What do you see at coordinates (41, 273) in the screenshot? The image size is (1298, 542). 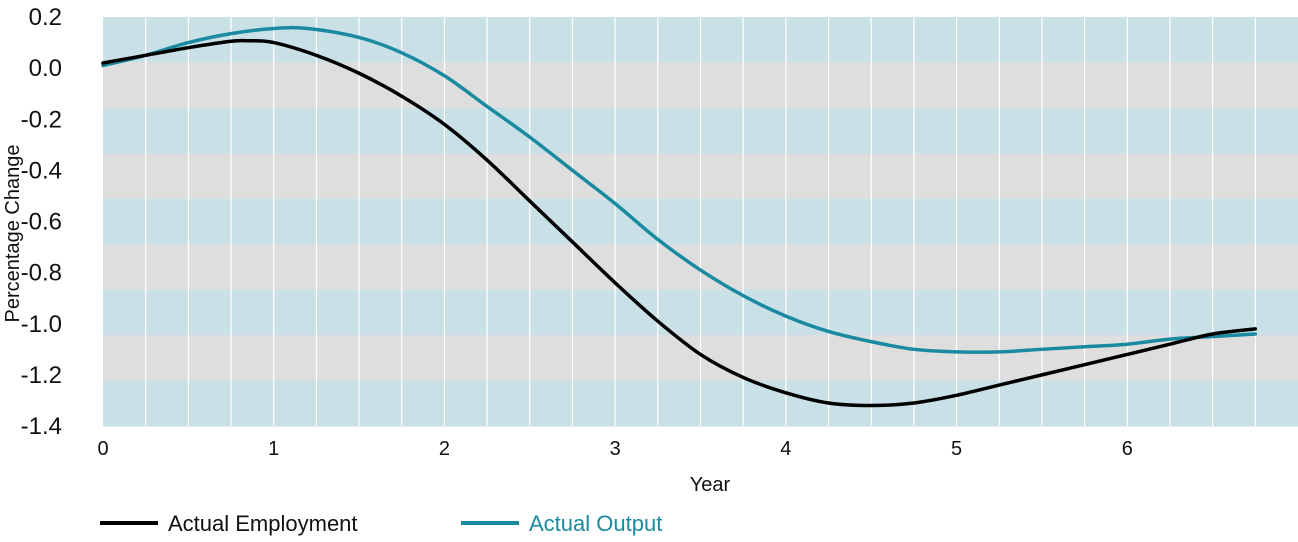 I see `y-tick-label: -0.8` at bounding box center [41, 273].